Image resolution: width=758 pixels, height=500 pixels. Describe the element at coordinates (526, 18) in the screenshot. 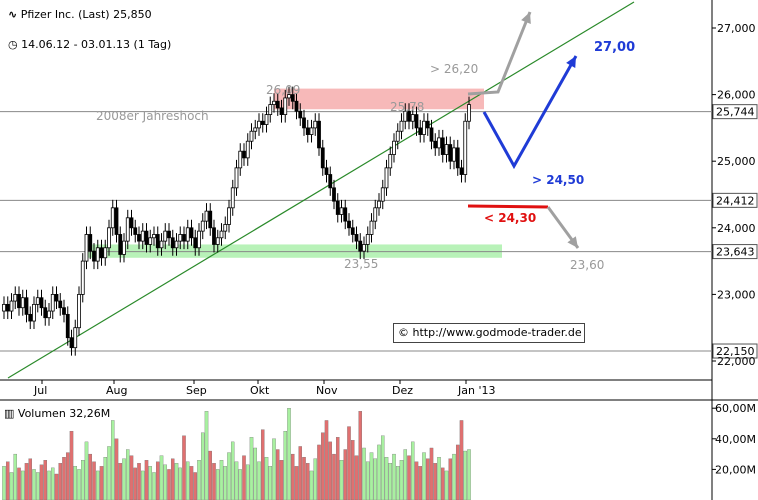

I see `arrow-breakout-head` at that location.